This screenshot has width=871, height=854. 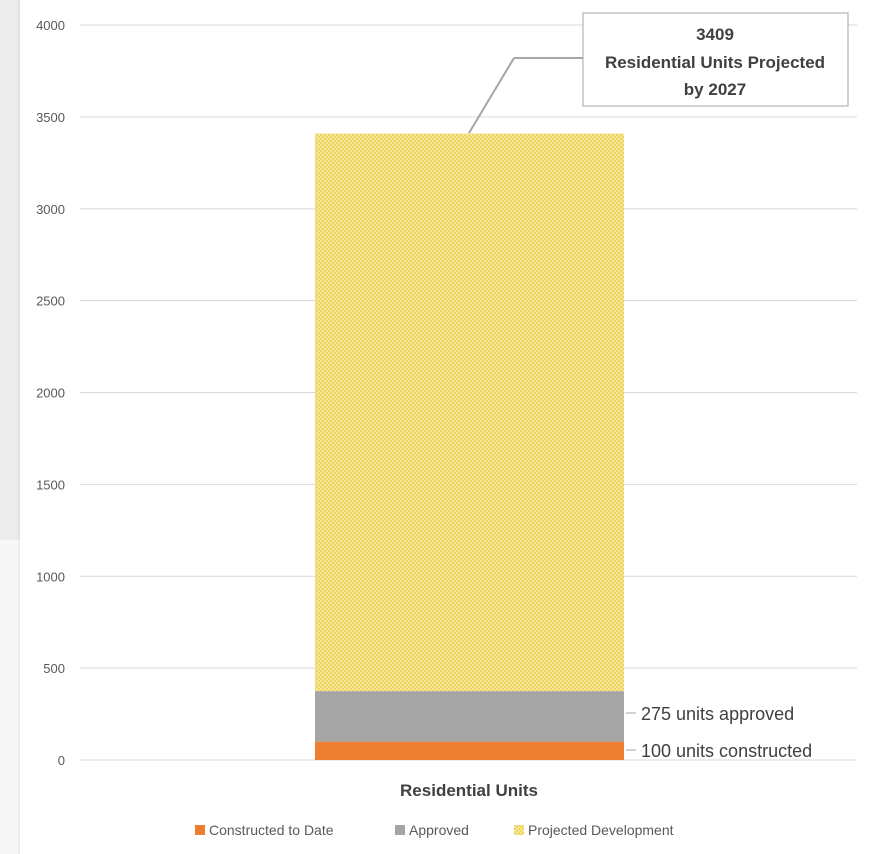 I want to click on y-axis-ticks: 0 500 1000 1500 2000 2500 3000 3500 4000, so click(x=50, y=393).